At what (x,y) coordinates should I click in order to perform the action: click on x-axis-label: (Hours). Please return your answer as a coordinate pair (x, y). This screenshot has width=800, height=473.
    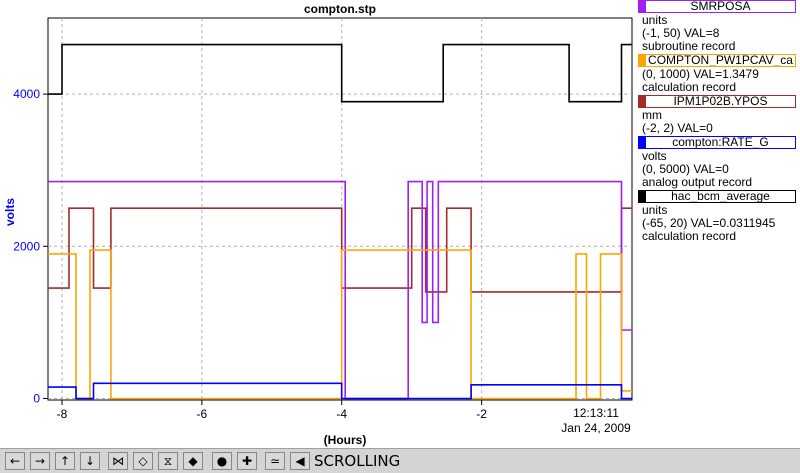
    Looking at the image, I should click on (345, 440).